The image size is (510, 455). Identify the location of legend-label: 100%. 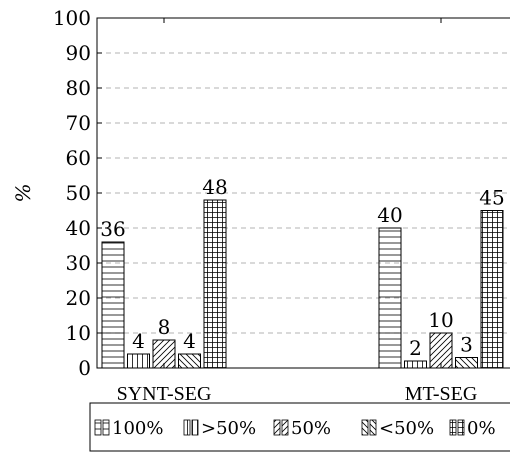
(137, 428).